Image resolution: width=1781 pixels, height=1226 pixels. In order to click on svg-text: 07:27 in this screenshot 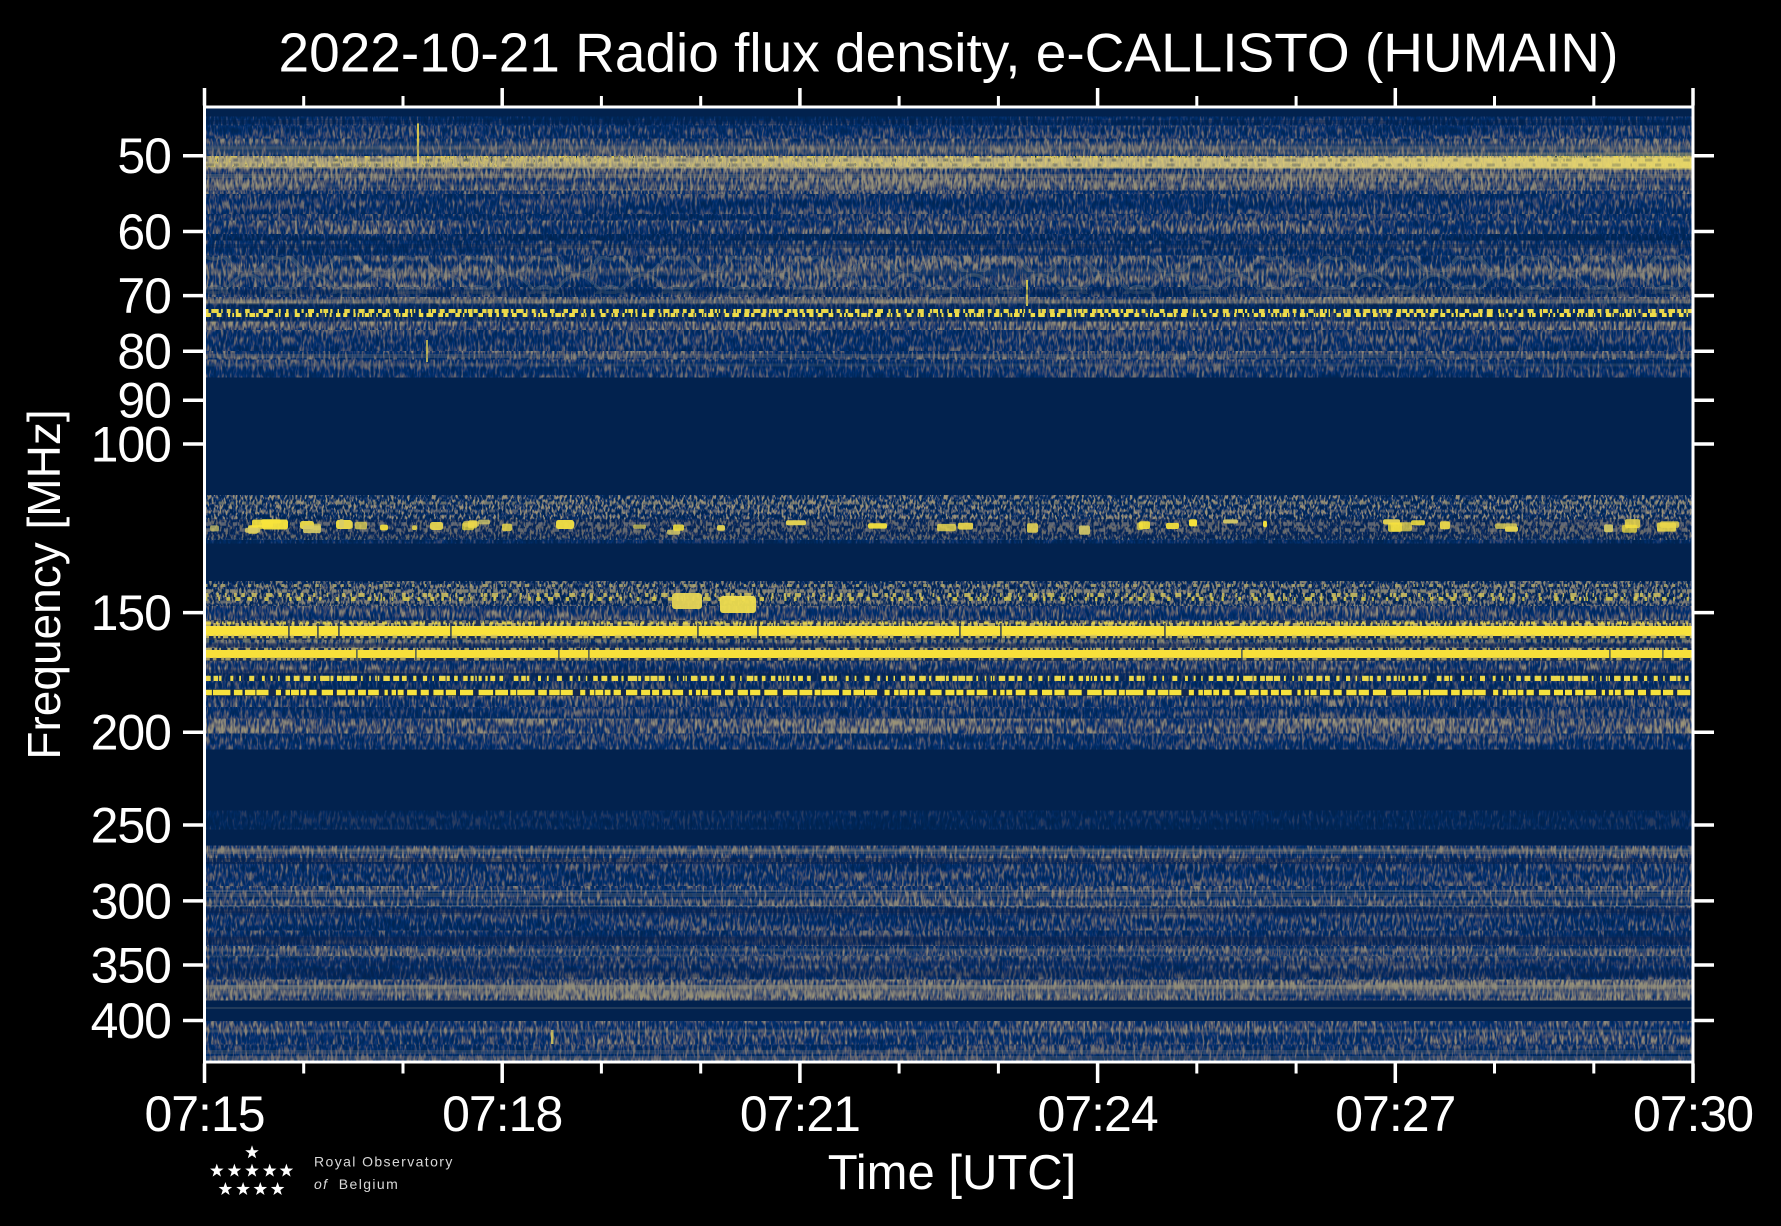, I will do `click(1395, 1114)`.